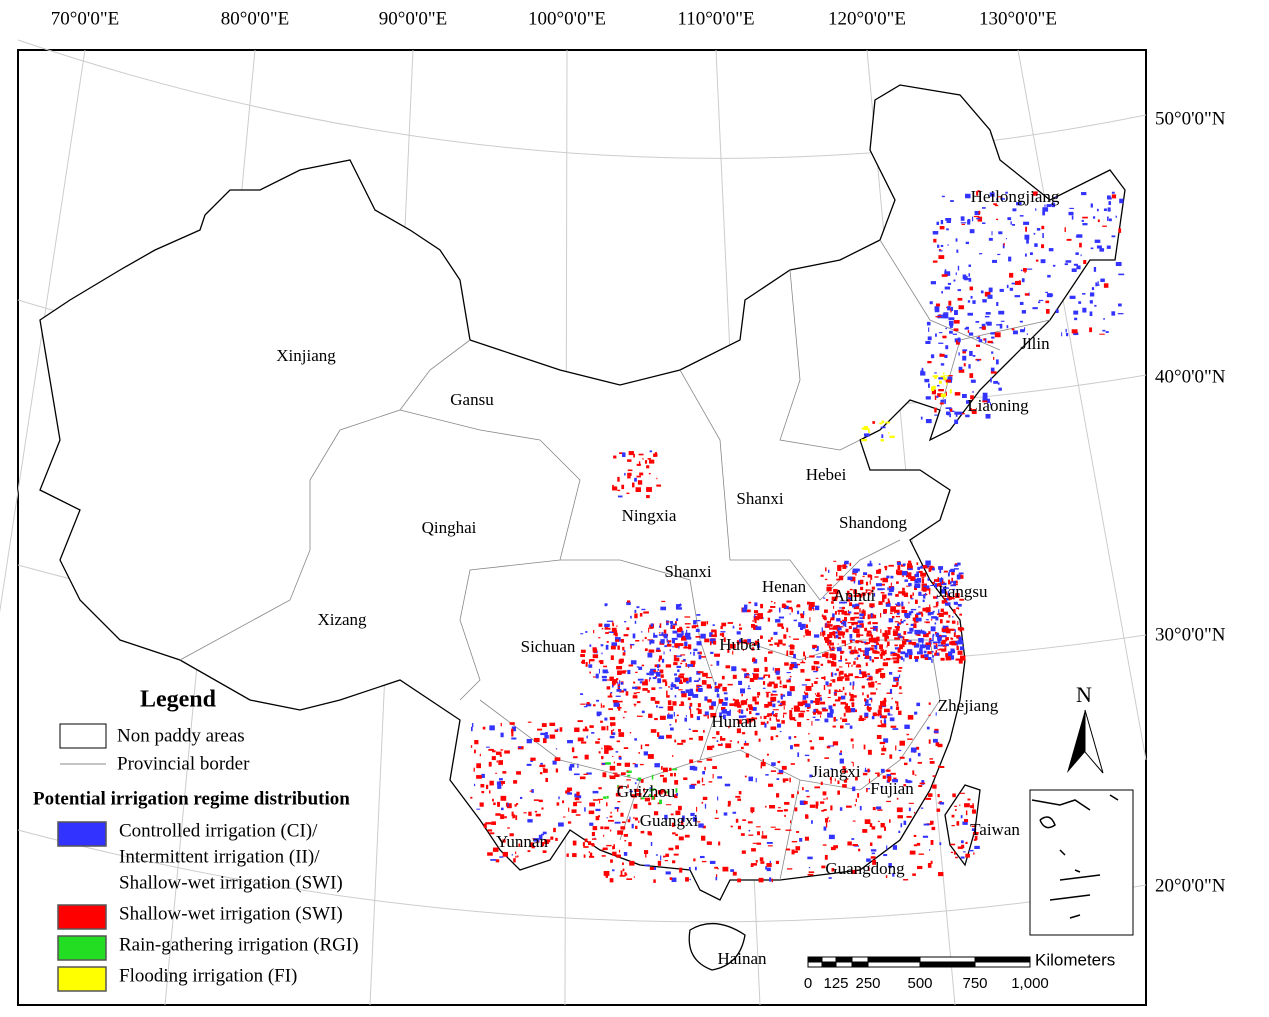 This screenshot has height=1017, width=1269. What do you see at coordinates (926, 974) in the screenshot?
I see `scale-bar: 0 125 250 500 750 1,000` at bounding box center [926, 974].